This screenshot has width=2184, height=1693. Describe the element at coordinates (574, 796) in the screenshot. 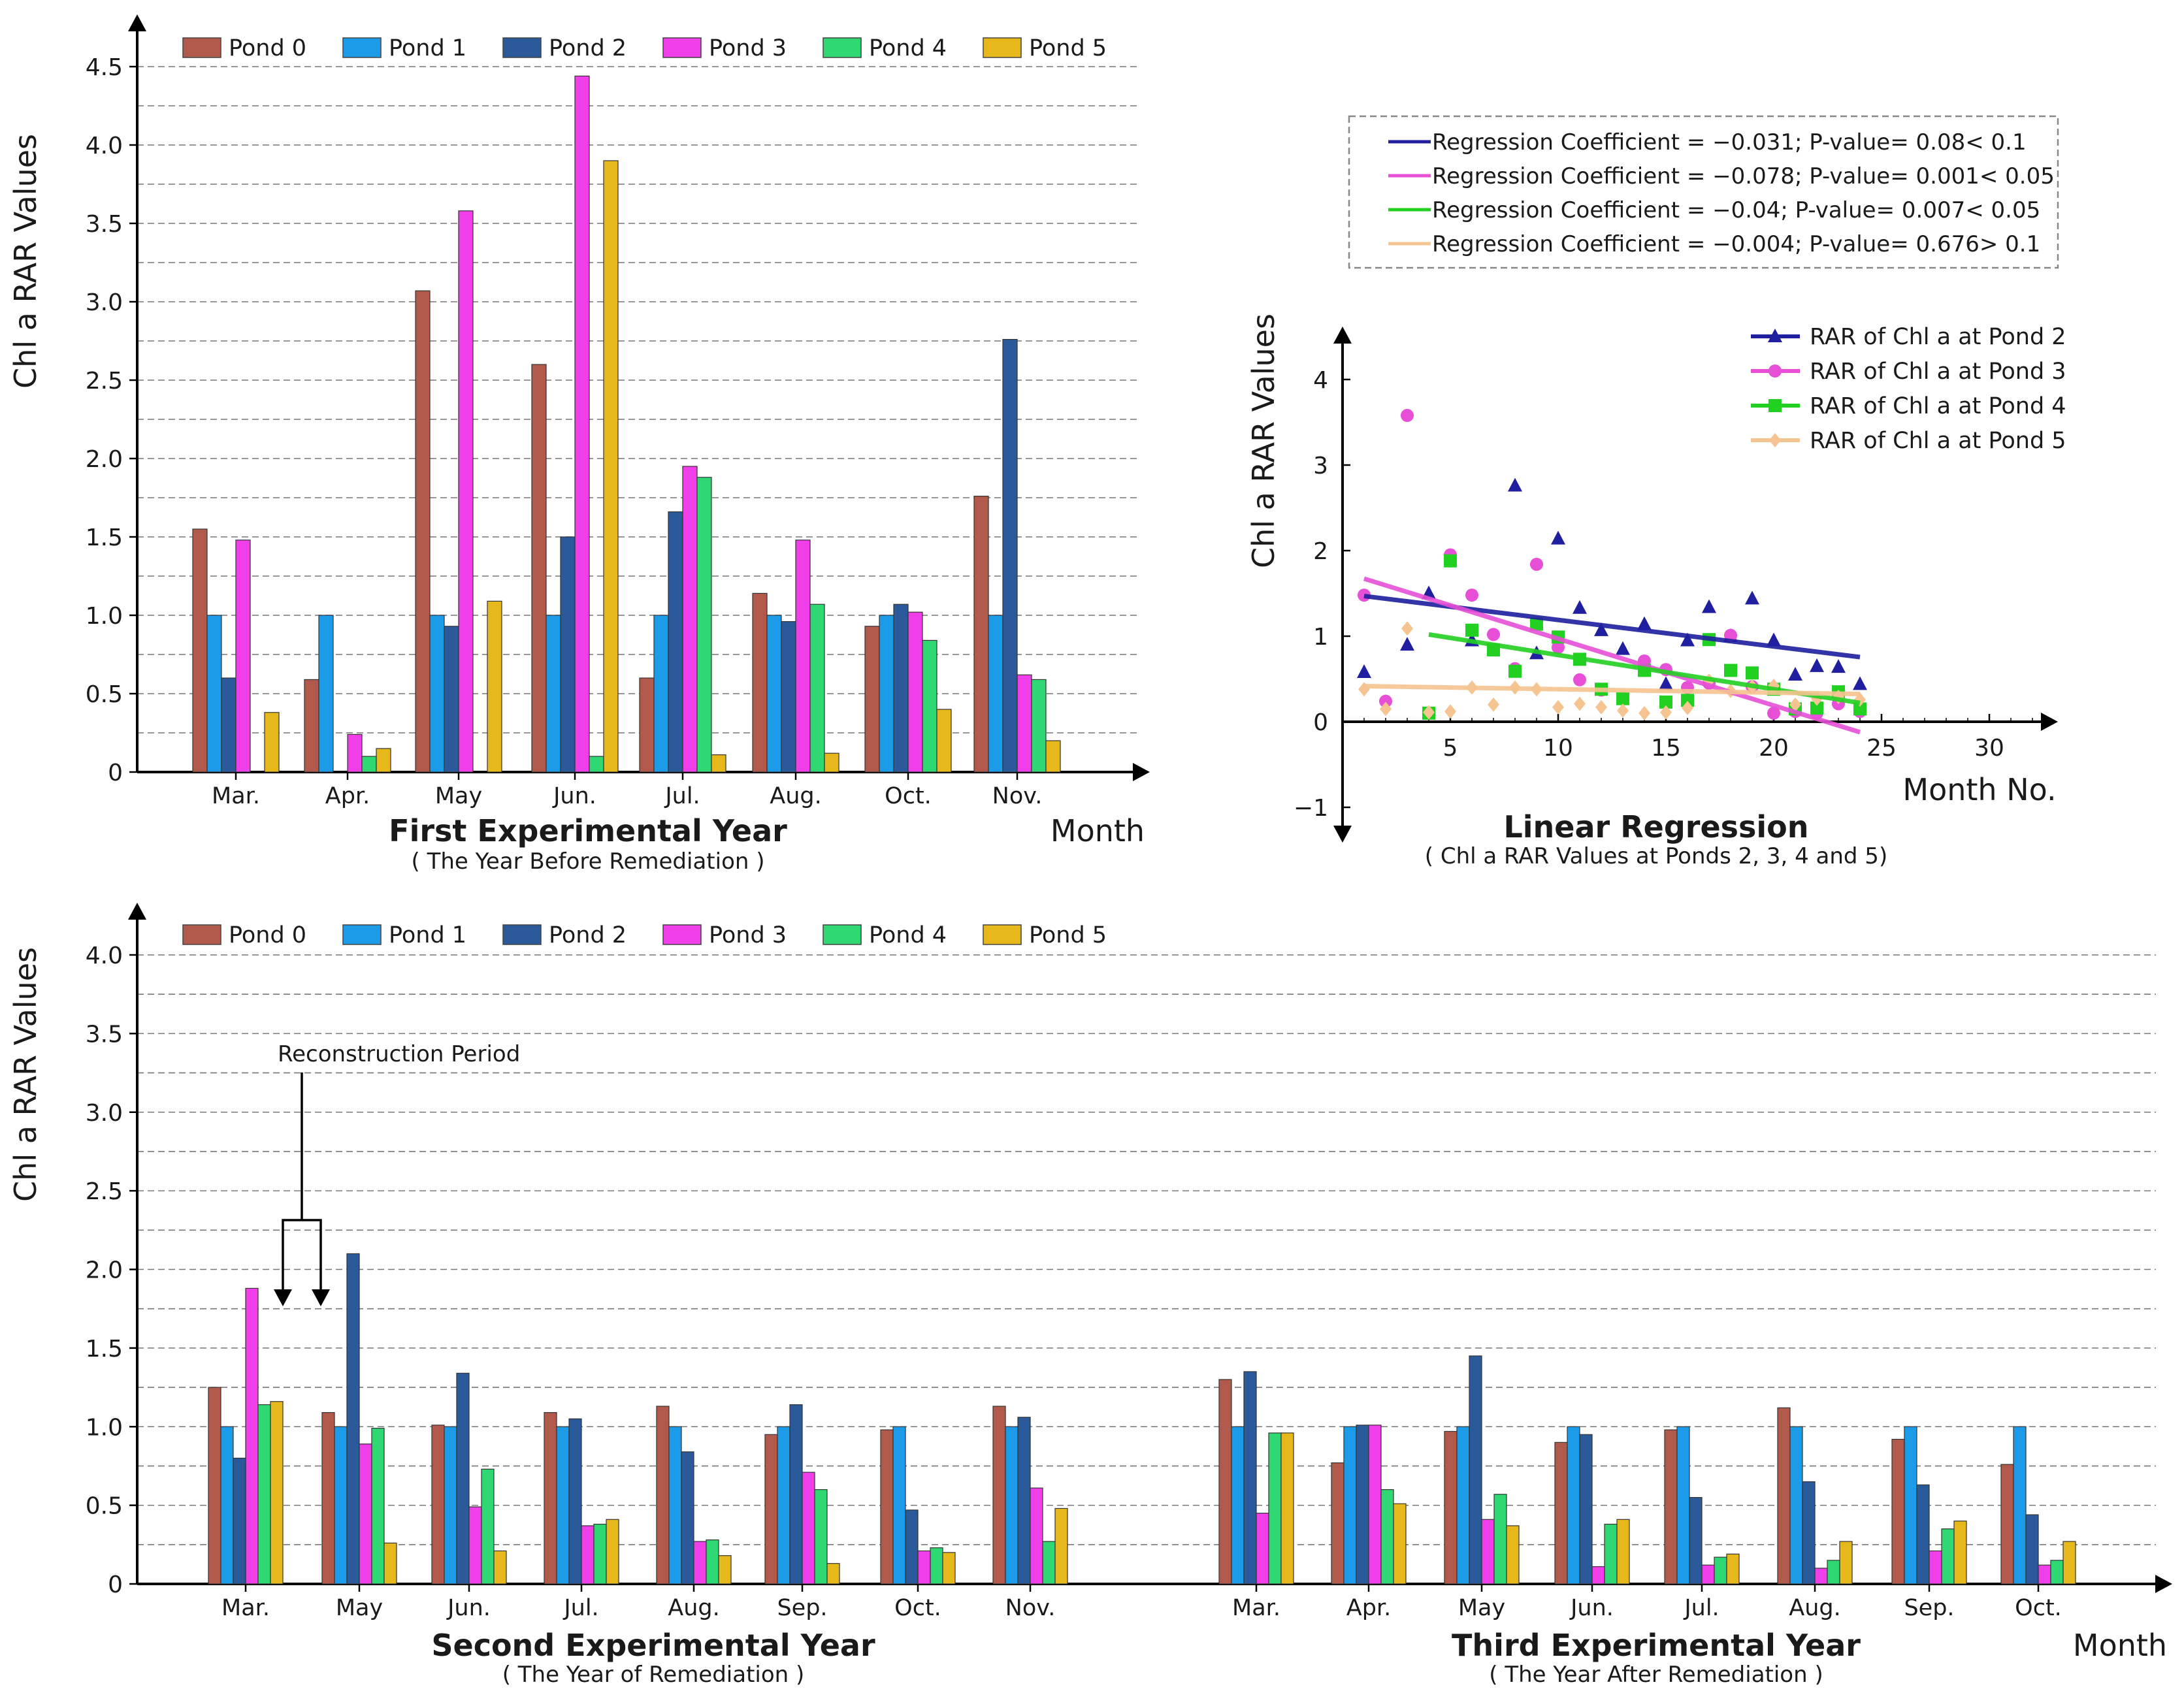

I see `x-tick-label: Jun.` at that location.